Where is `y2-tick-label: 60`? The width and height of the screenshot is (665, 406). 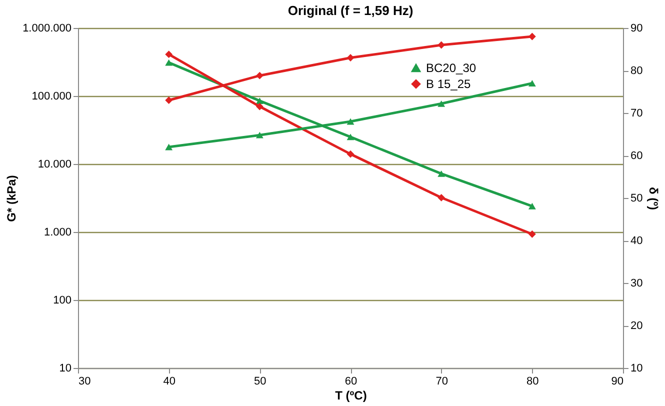
y2-tick-label: 60 is located at coordinates (636, 156).